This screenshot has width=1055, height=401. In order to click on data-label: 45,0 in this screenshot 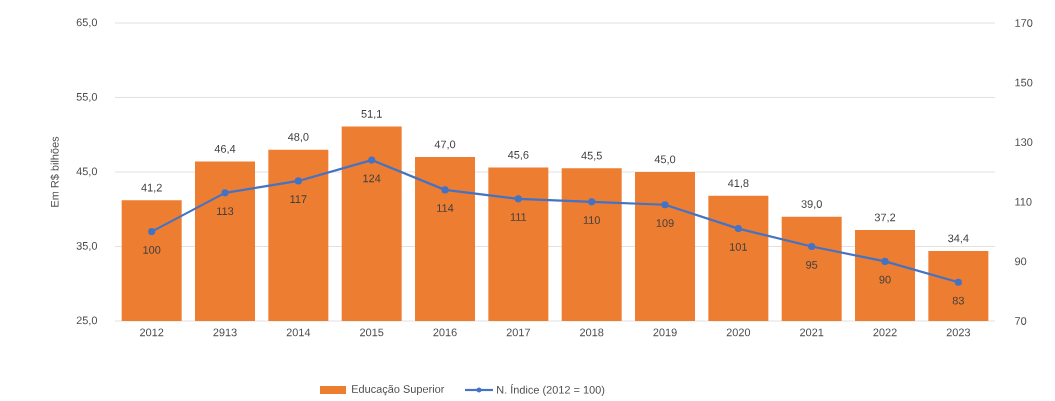, I will do `click(665, 160)`.